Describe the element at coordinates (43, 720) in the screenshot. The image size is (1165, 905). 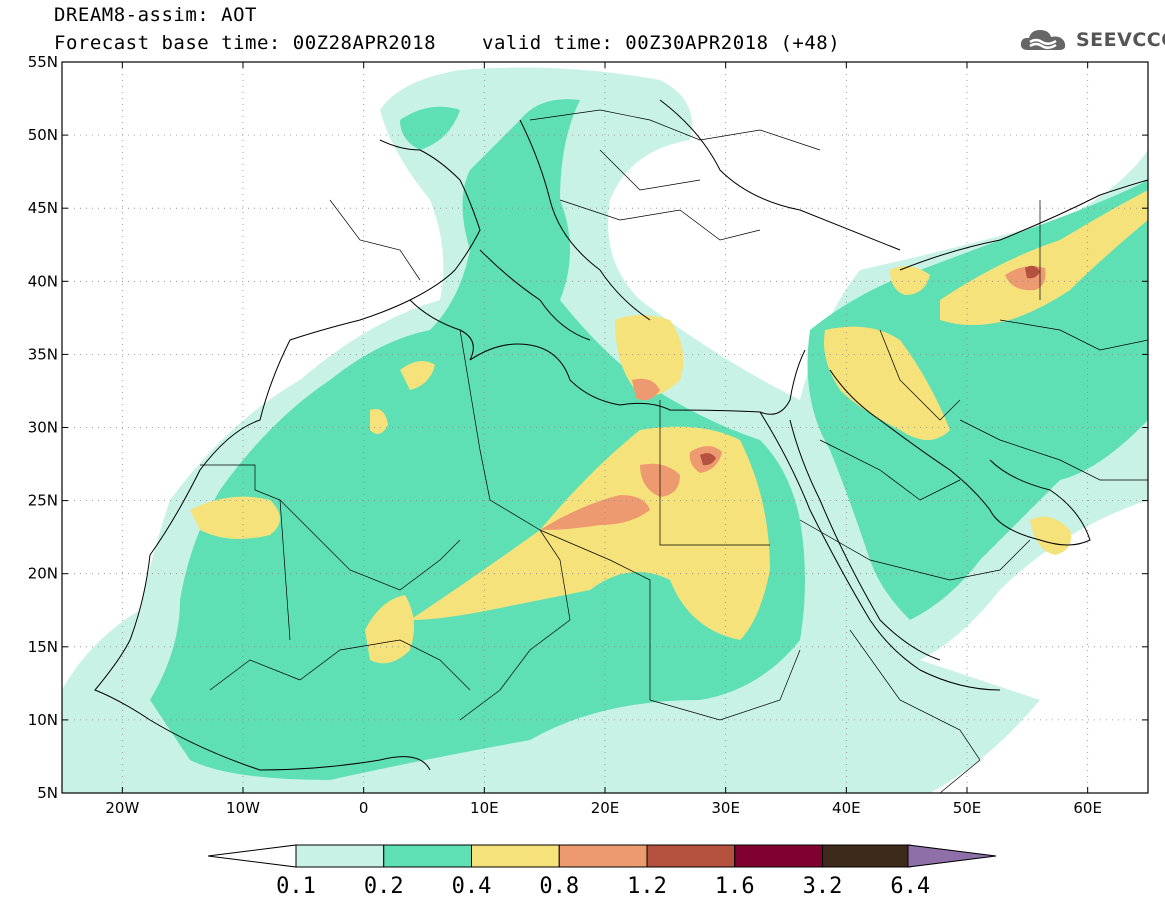
I see `lat-label: 10N` at that location.